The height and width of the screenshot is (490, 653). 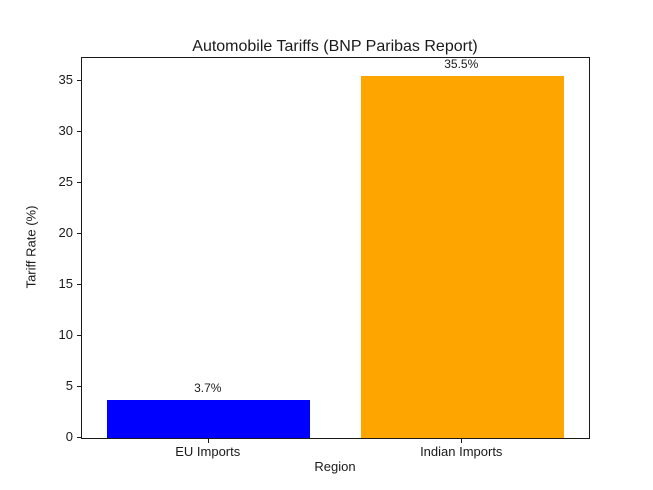 I want to click on y-tick-label: 15, so click(x=65, y=284).